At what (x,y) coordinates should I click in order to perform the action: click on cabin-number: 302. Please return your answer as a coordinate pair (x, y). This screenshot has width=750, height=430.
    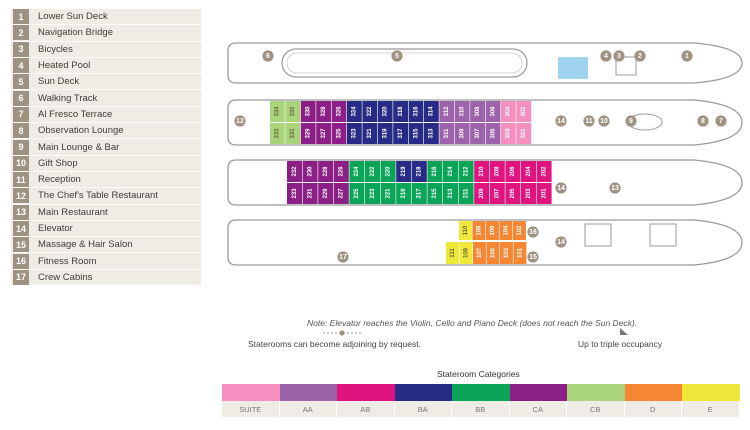
    Looking at the image, I should click on (524, 111).